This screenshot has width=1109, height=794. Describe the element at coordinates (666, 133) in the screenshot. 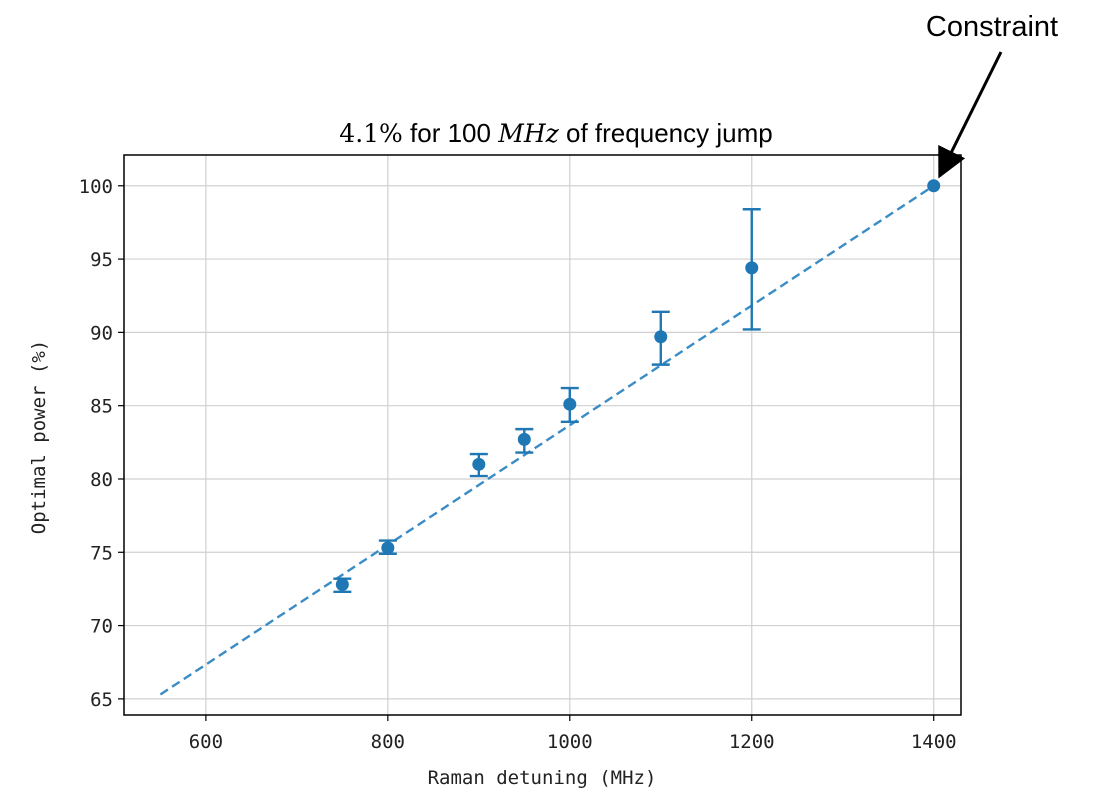

I see `title-end: of frequency jump` at that location.